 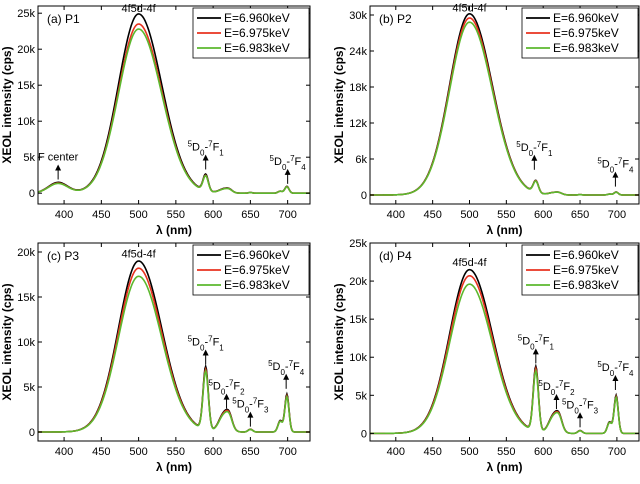 I want to click on y-tick-label: 24k, so click(x=358, y=52).